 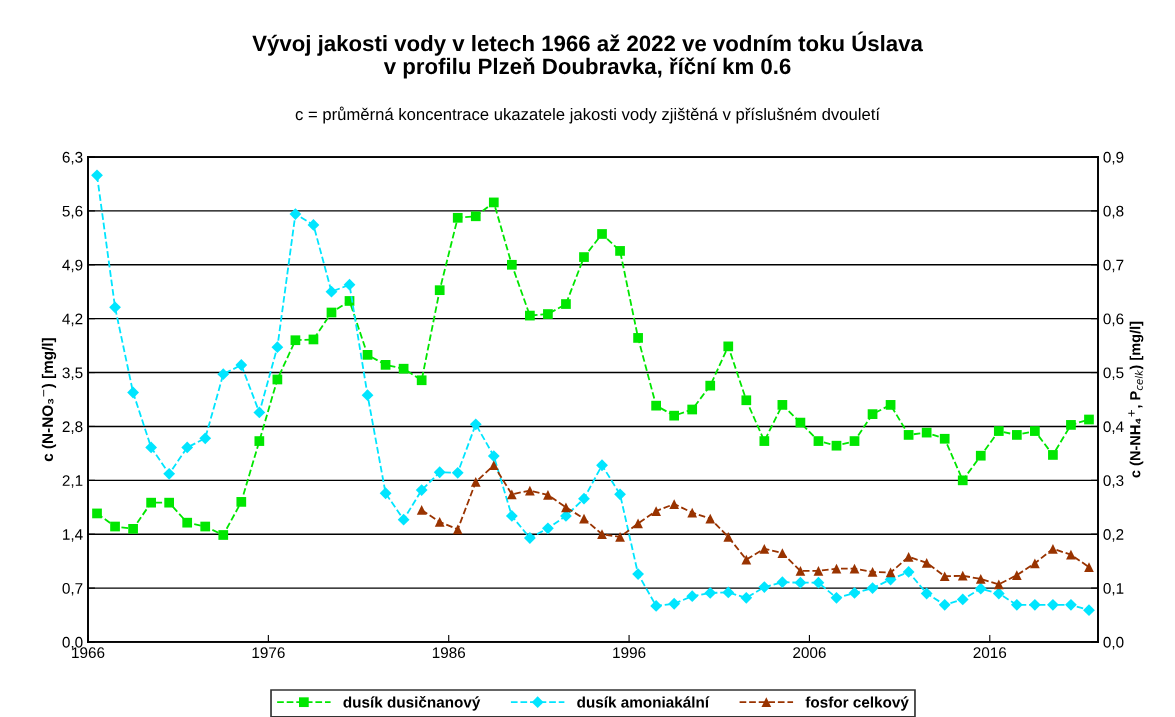 I want to click on x-tick-label: 1996, so click(x=629, y=653).